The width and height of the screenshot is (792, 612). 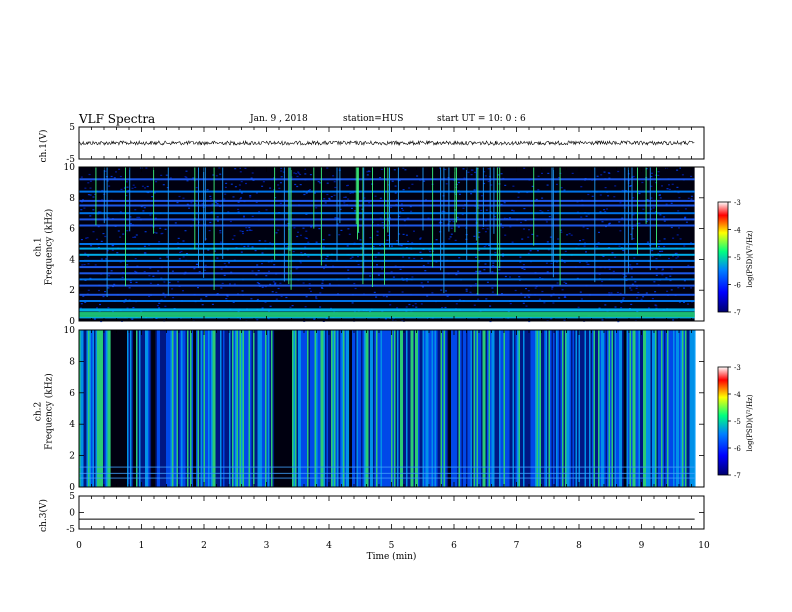 I want to click on y-tick-label: 2, so click(x=72, y=291).